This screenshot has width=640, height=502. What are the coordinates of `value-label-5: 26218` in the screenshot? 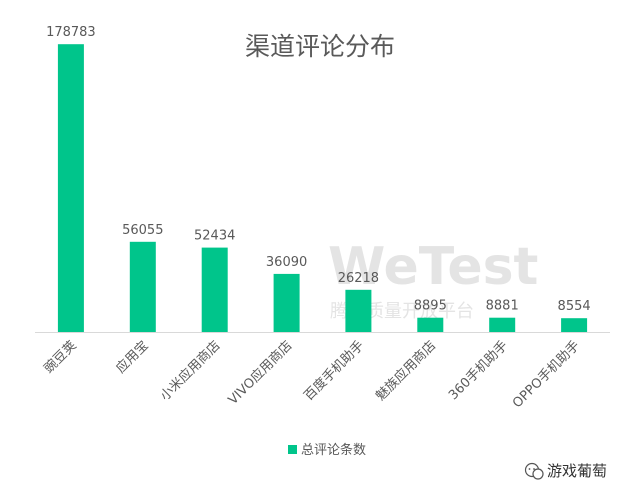 It's located at (358, 278).